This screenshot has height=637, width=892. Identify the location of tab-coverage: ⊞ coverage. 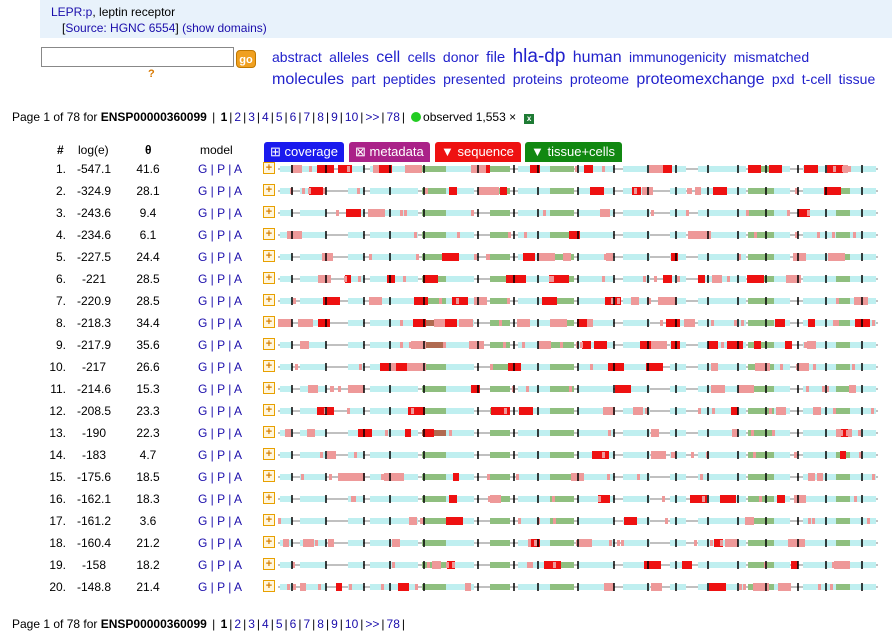
(304, 152).